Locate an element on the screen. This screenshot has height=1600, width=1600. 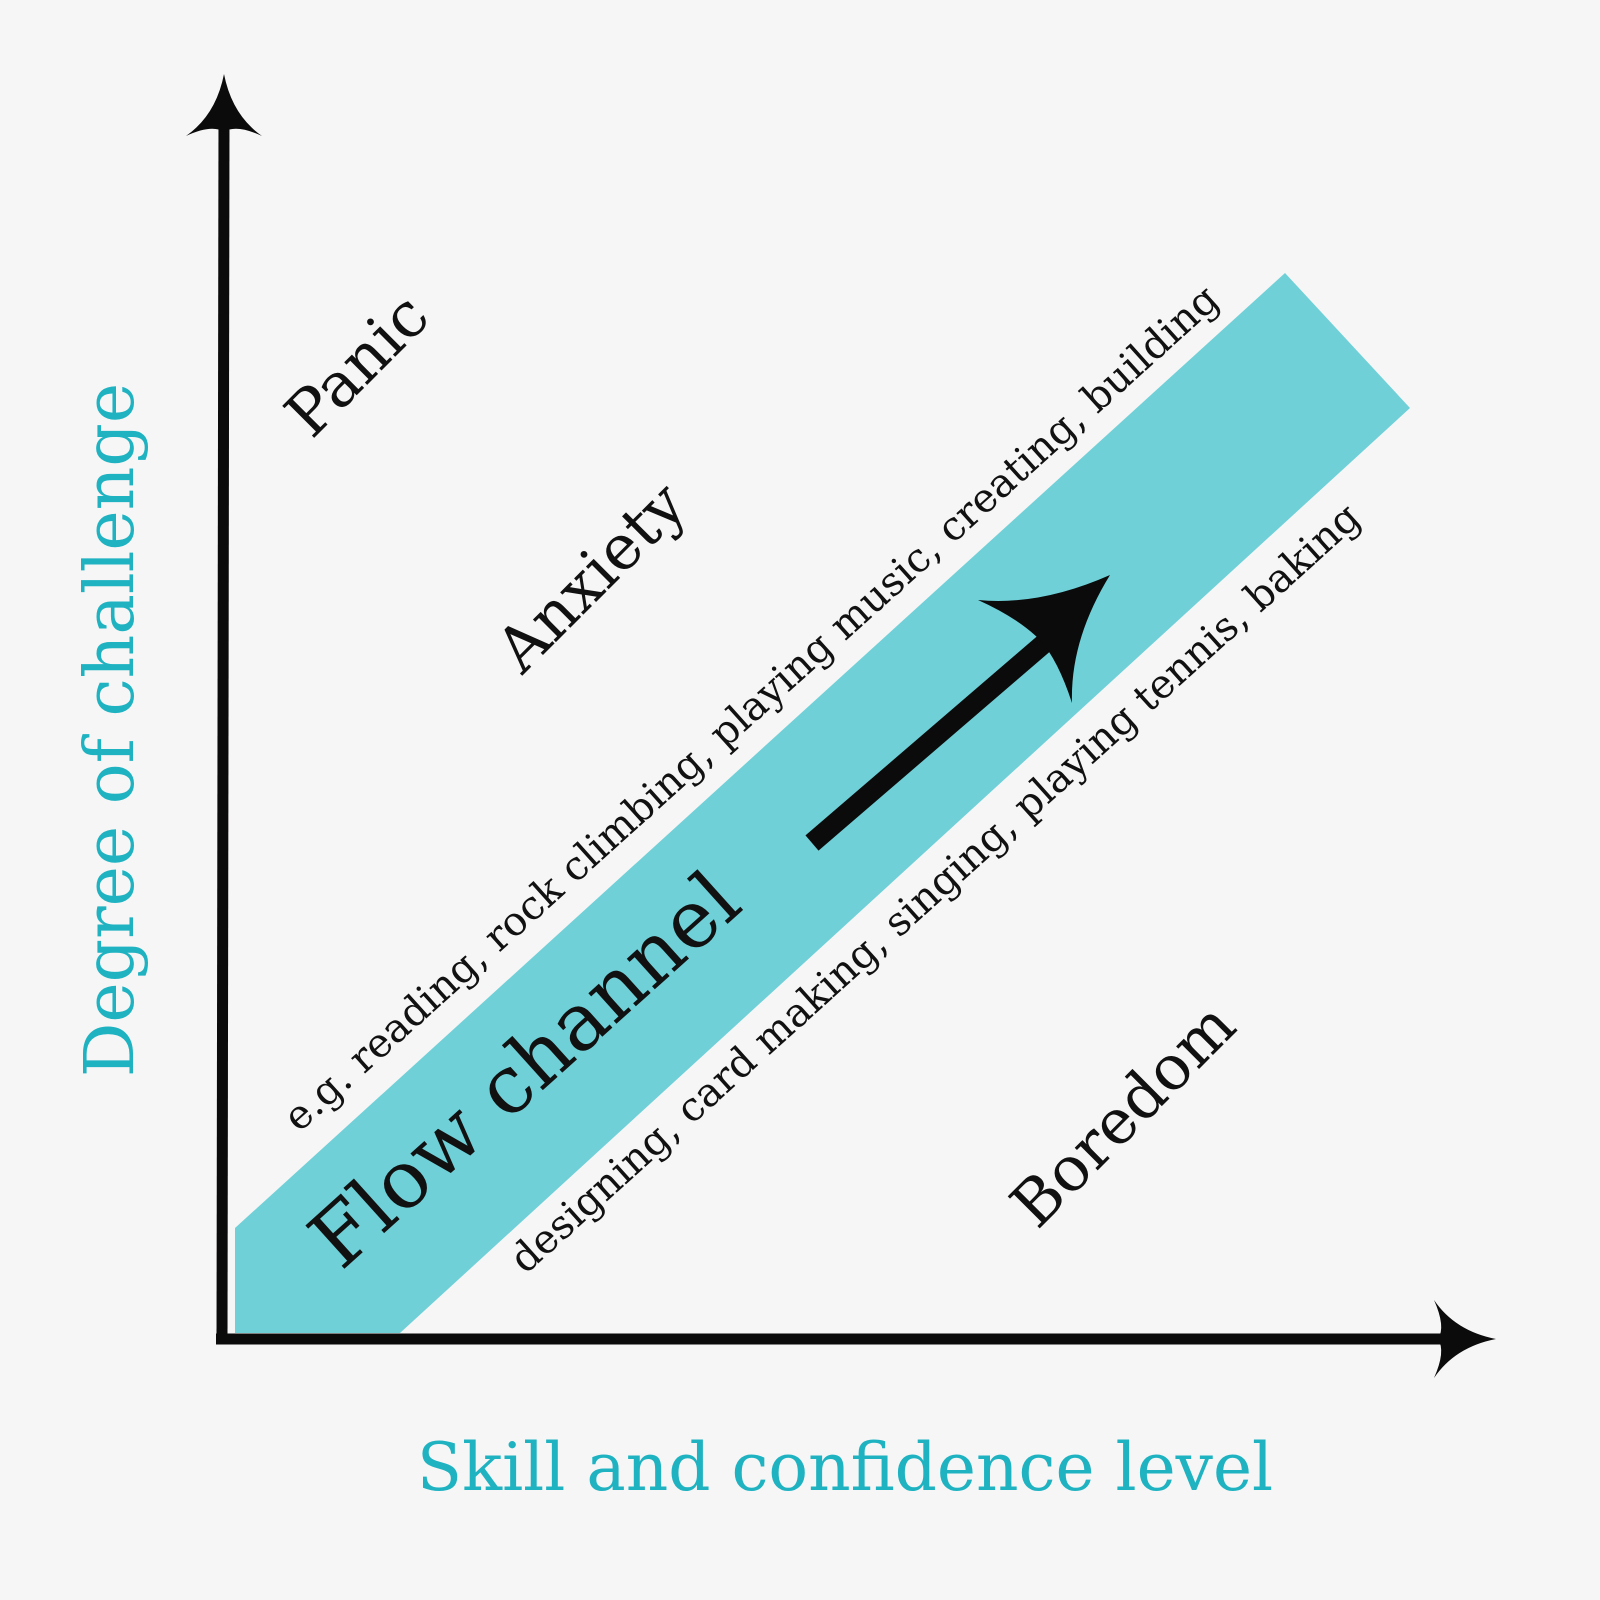
x-axis-arrowhead is located at coordinates (1465, 1339).